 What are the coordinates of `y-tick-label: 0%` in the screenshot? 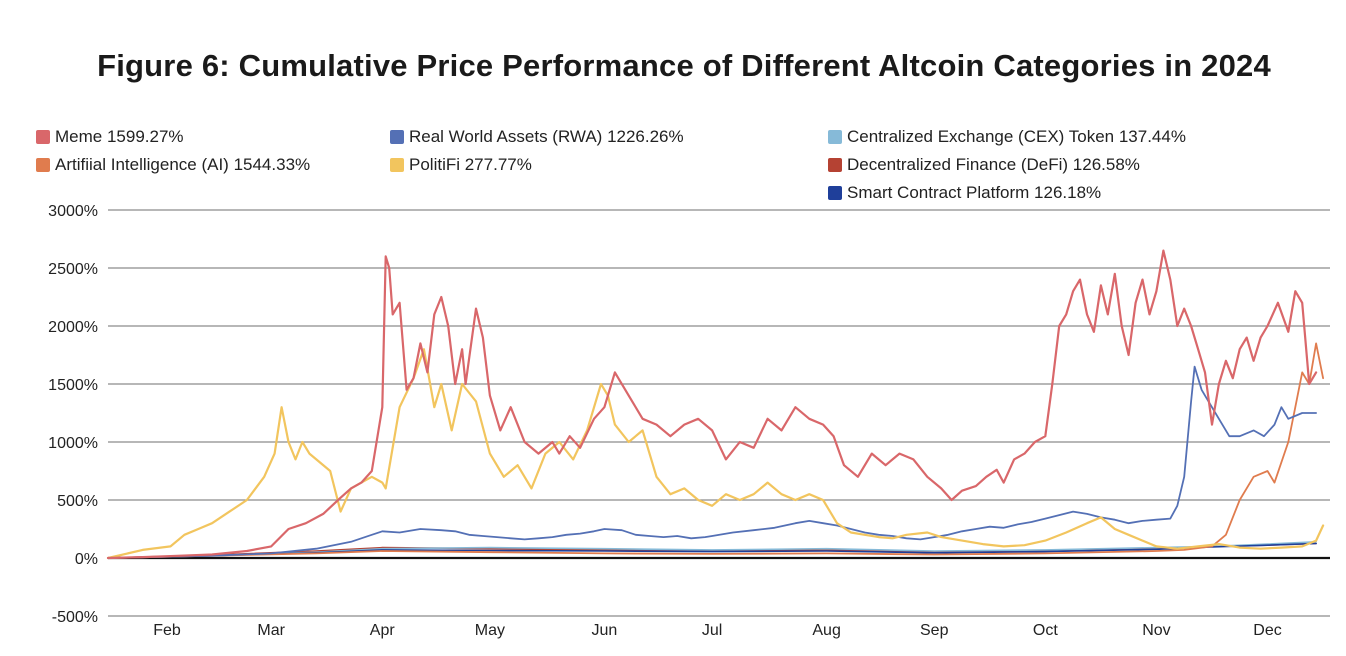 It's located at (86, 559).